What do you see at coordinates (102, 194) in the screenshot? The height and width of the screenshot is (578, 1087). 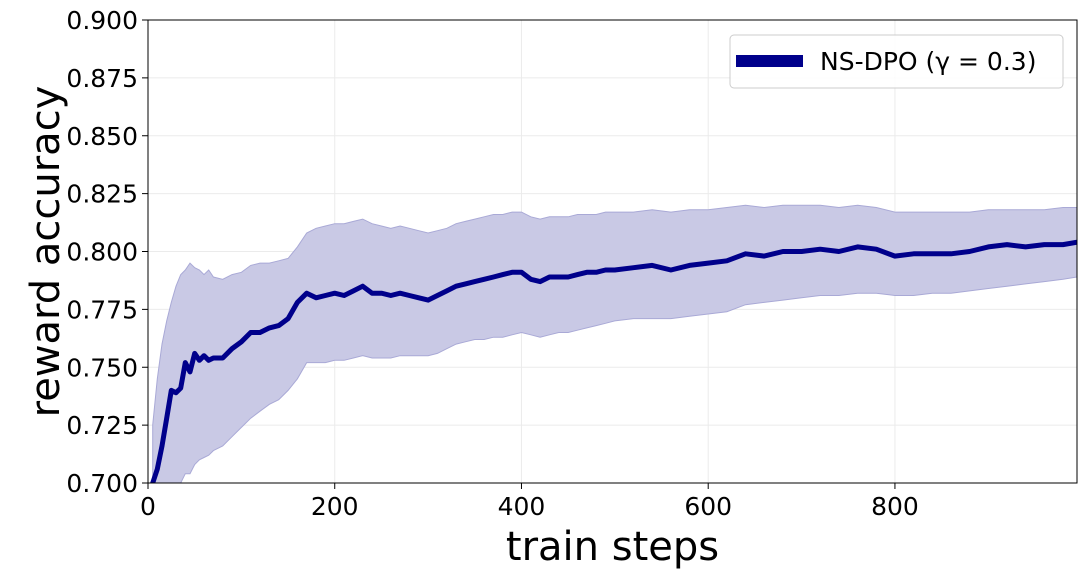 I see `y-tick-label: 0.825` at bounding box center [102, 194].